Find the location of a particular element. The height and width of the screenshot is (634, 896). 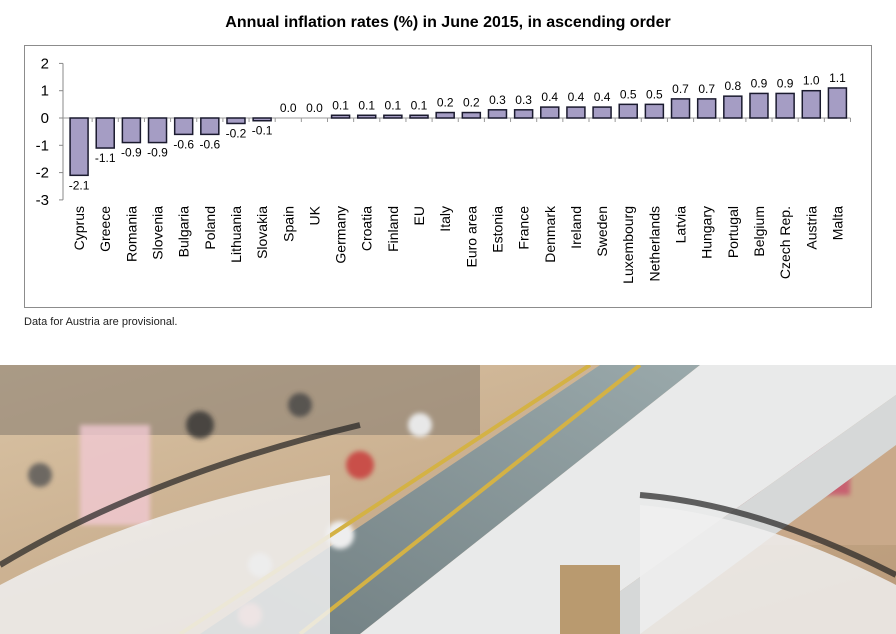

x-category-label: Belgium is located at coordinates (759, 231).